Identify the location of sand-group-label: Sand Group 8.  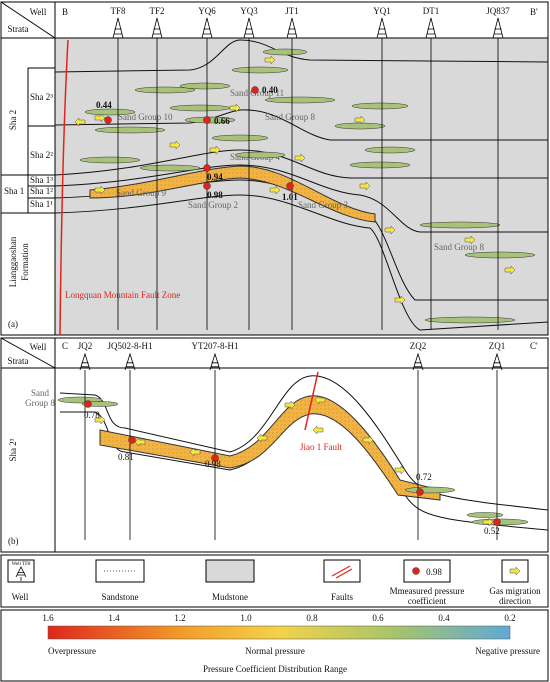
(459, 247).